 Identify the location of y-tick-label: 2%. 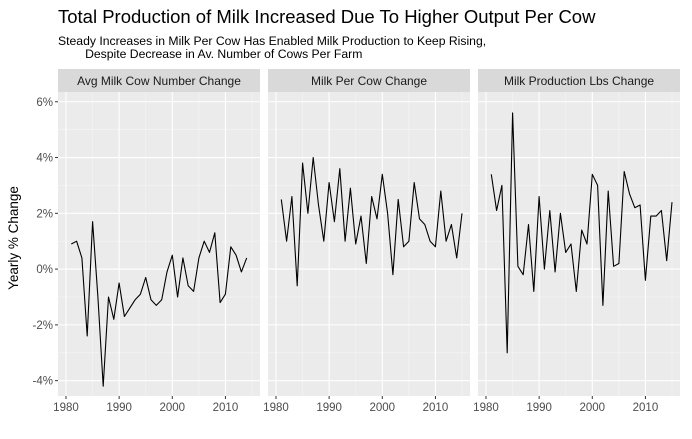
(44, 214).